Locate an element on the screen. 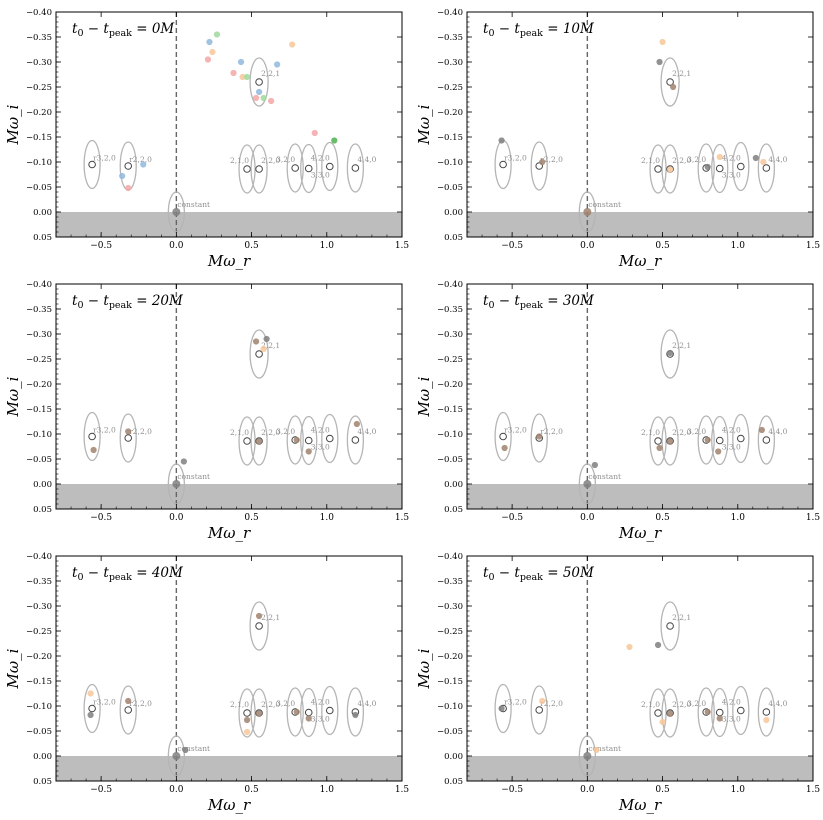 The image size is (823, 820). mode-label: r2,2,0 is located at coordinates (140, 159).